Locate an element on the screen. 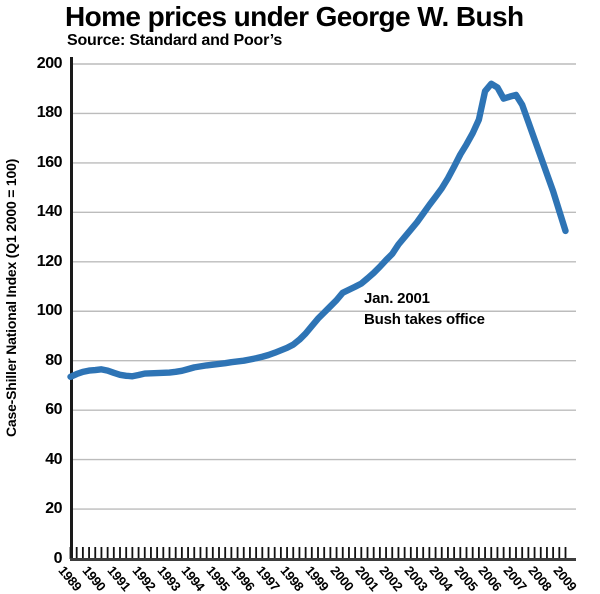 The width and height of the screenshot is (600, 594). y-tick-label: 160 is located at coordinates (49, 162).